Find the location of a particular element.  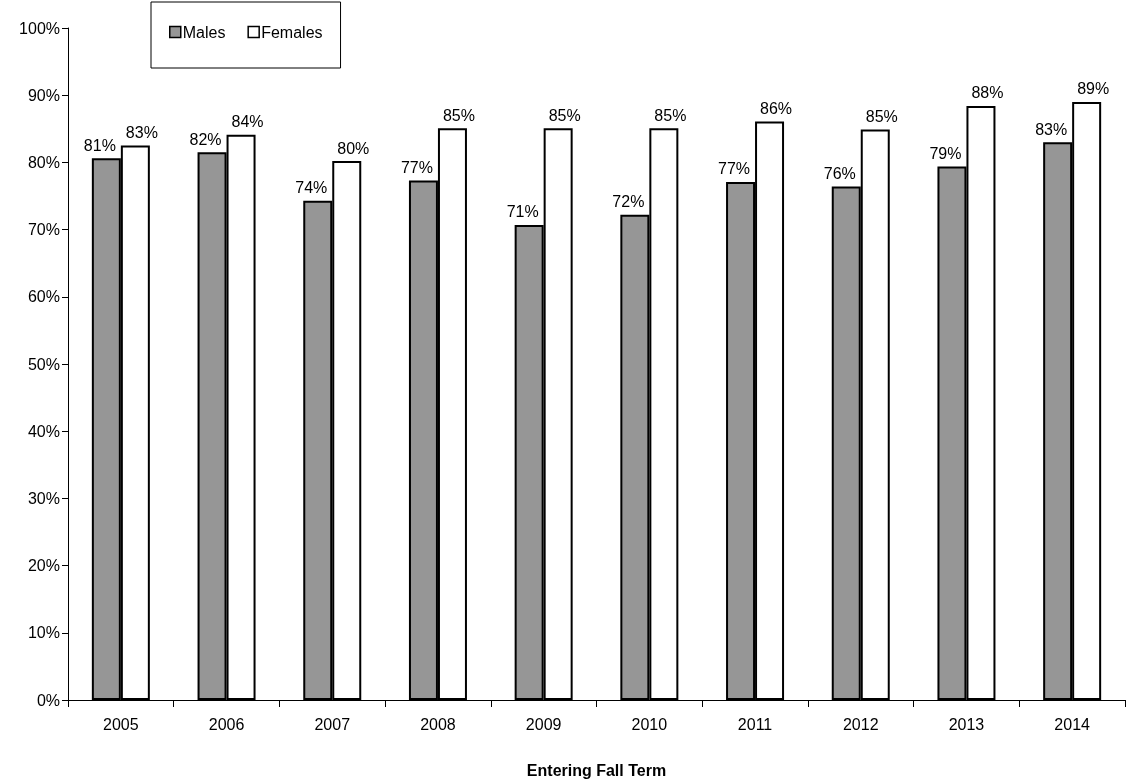

x-tick-label: 2008 is located at coordinates (438, 724).